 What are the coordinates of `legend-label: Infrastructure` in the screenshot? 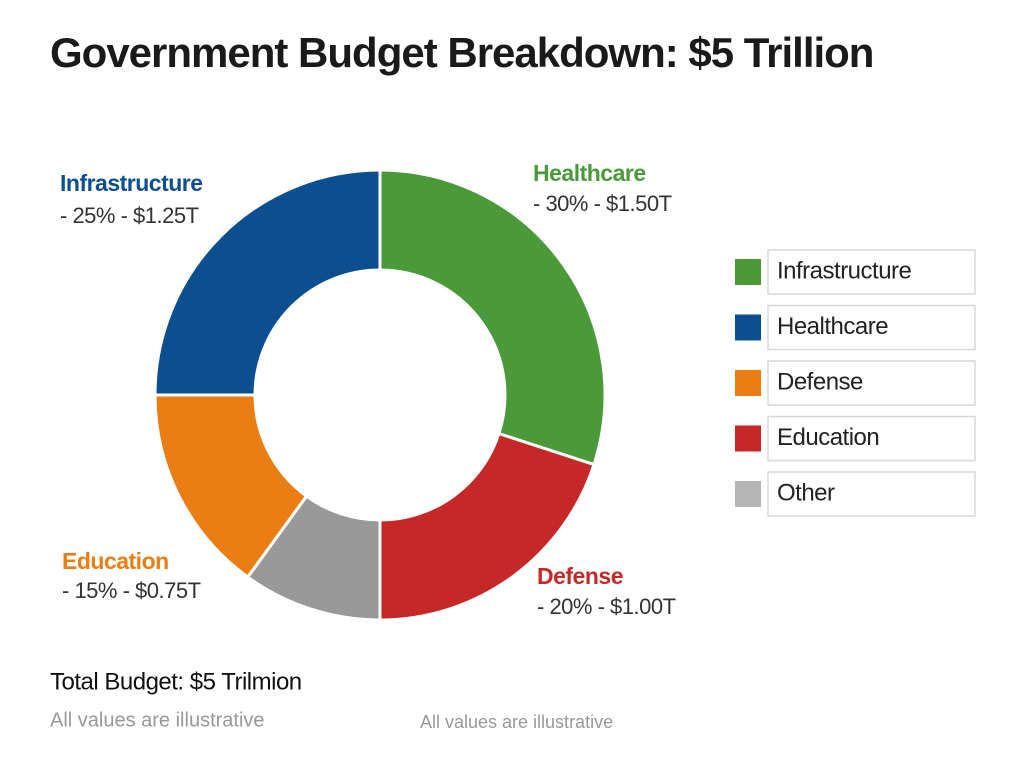 It's located at (844, 270).